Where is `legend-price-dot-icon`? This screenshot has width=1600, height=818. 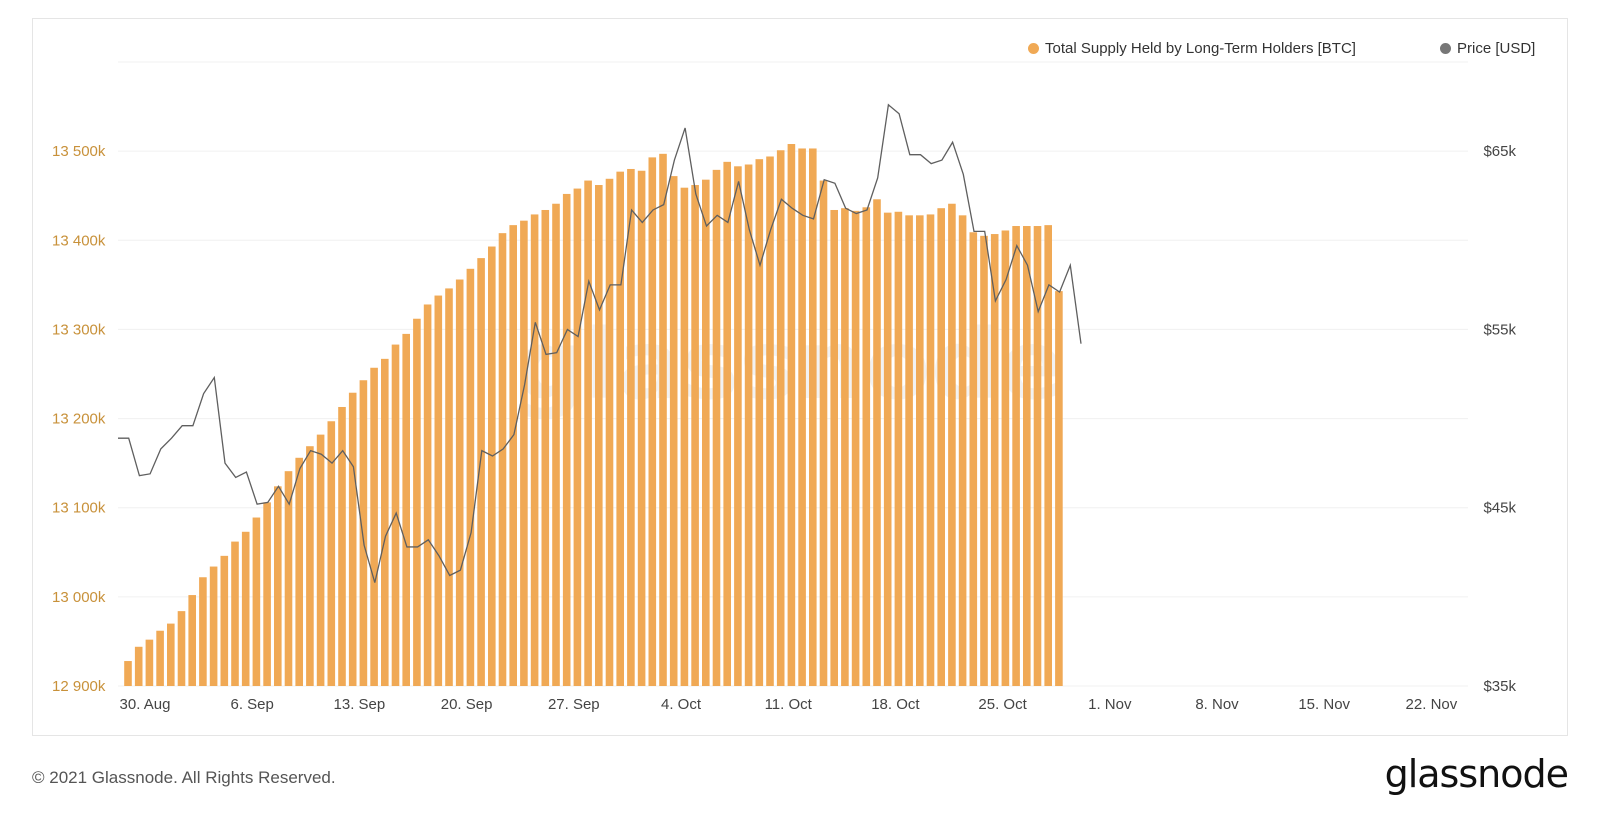
legend-price-dot-icon is located at coordinates (1445, 48).